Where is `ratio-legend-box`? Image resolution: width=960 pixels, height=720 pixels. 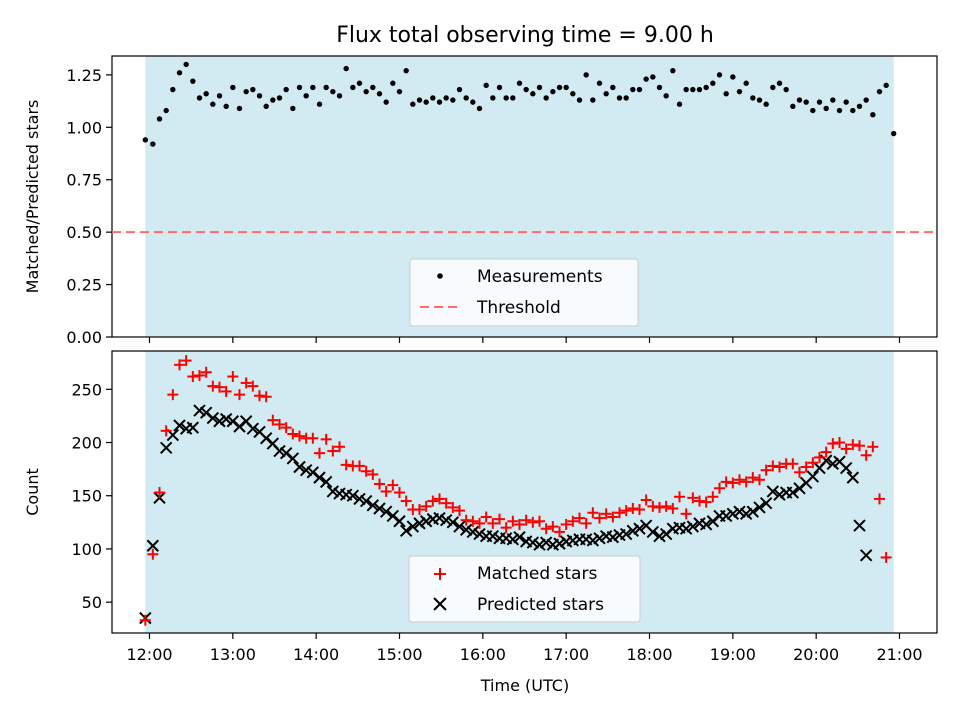 ratio-legend-box is located at coordinates (524, 292).